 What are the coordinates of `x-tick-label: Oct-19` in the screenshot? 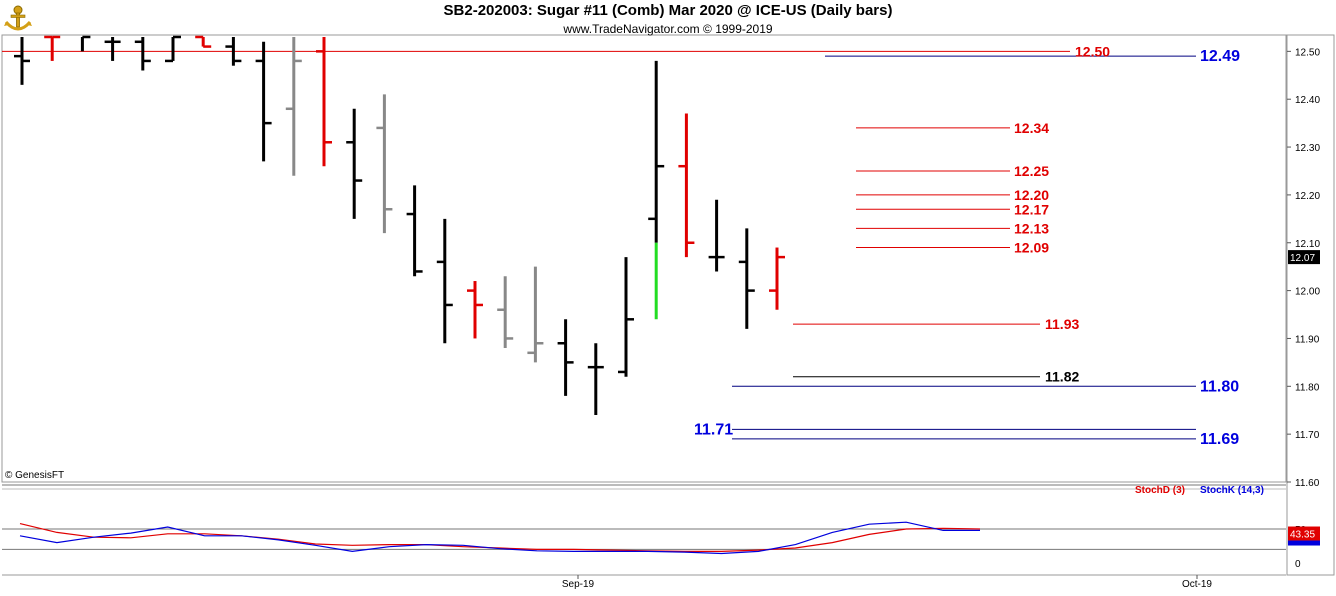 It's located at (1197, 584).